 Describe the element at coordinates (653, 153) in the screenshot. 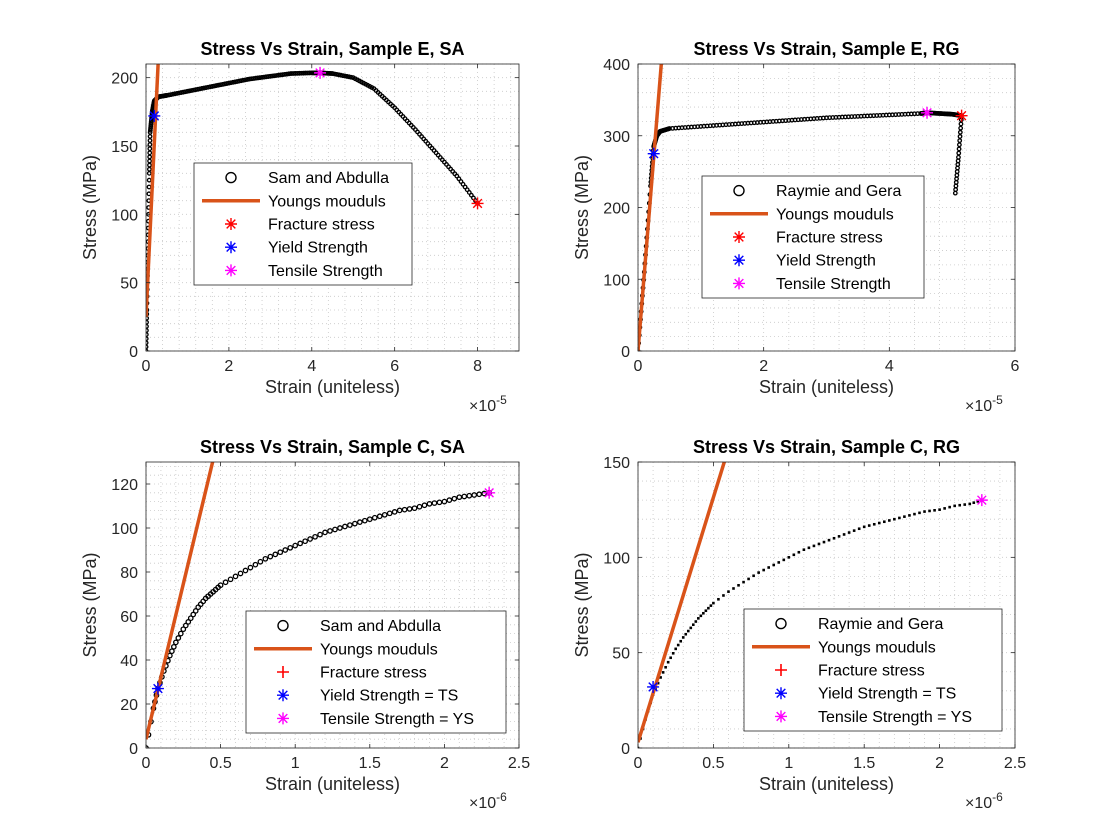

I see `special-marker-yield-strength` at that location.